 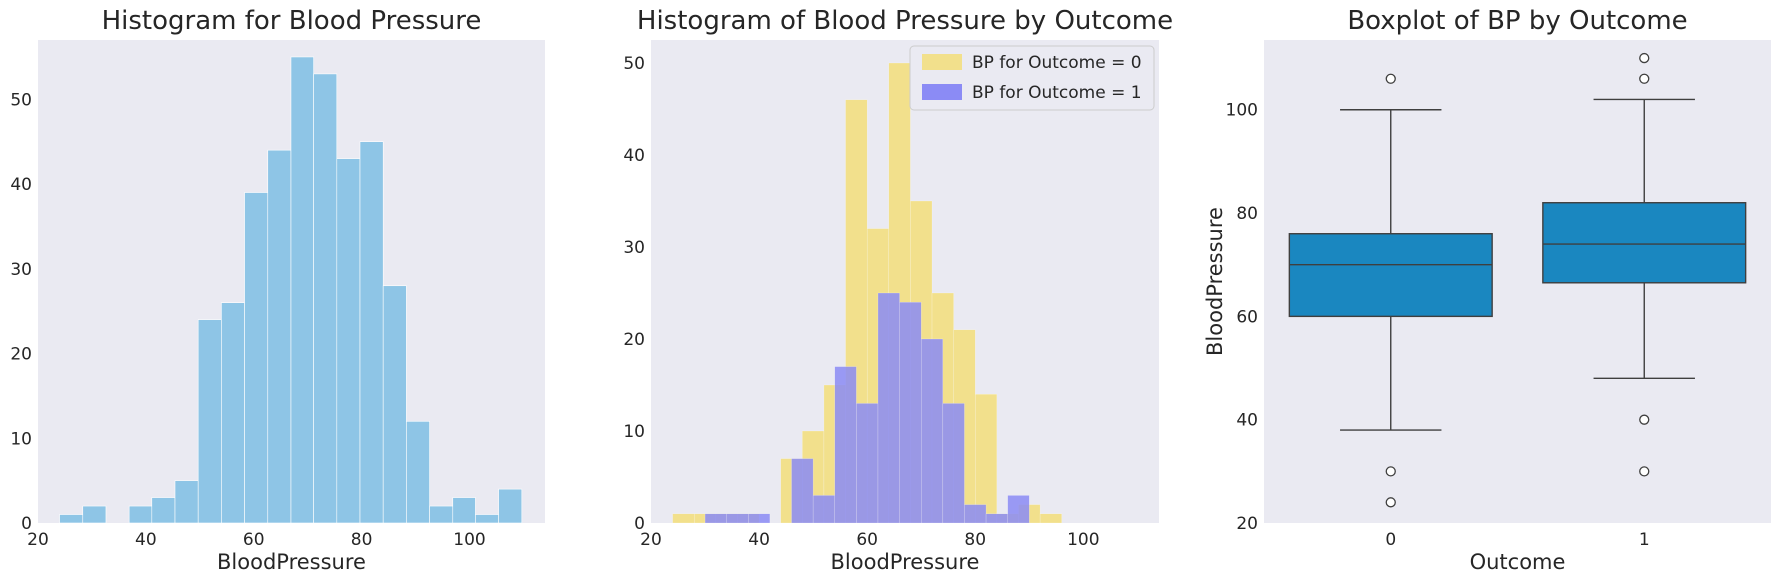 I want to click on chart-title-3: Boxplot of BP by Outcome, so click(x=1517, y=21).